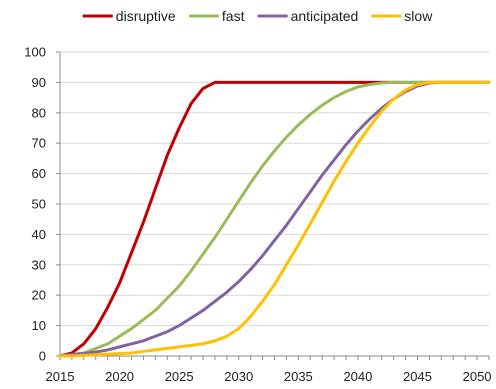 This screenshot has height=389, width=496. Describe the element at coordinates (39, 82) in the screenshot. I see `y-tick-label: 90` at that location.